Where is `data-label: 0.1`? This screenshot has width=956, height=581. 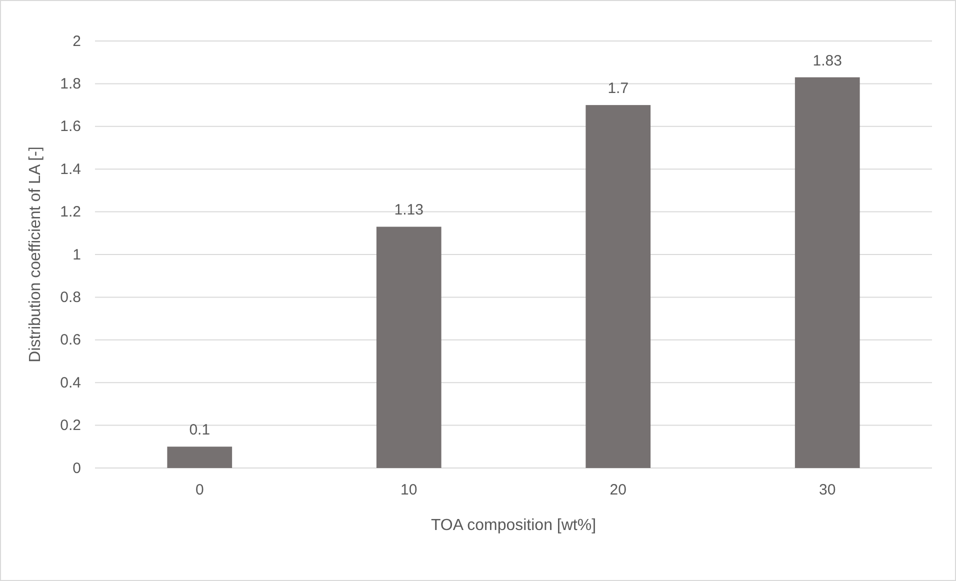 data-label: 0.1 is located at coordinates (199, 430).